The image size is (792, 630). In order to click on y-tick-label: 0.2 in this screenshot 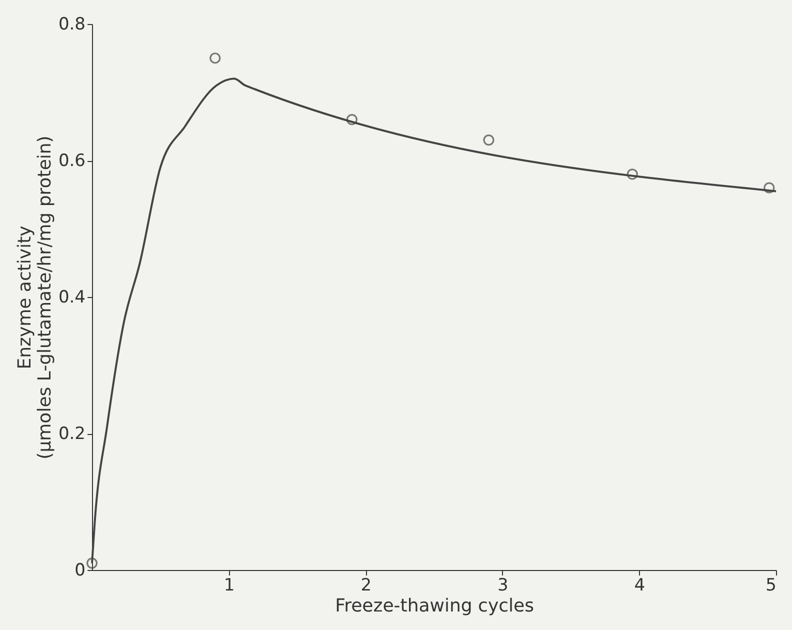, I will do `click(72, 434)`.